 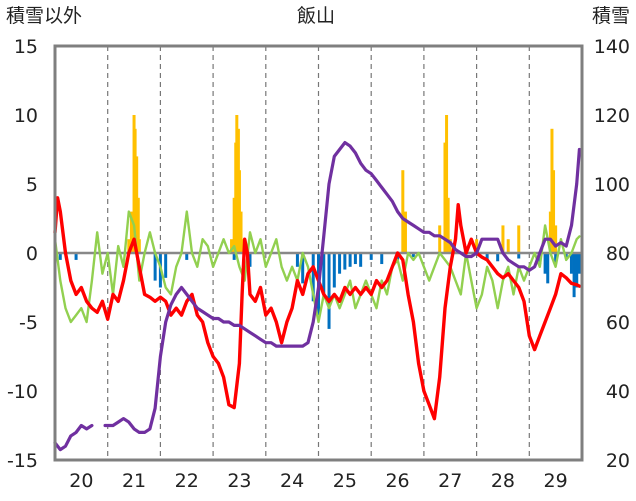 What do you see at coordinates (556, 481) in the screenshot?
I see `x-tick-label: 29` at bounding box center [556, 481].